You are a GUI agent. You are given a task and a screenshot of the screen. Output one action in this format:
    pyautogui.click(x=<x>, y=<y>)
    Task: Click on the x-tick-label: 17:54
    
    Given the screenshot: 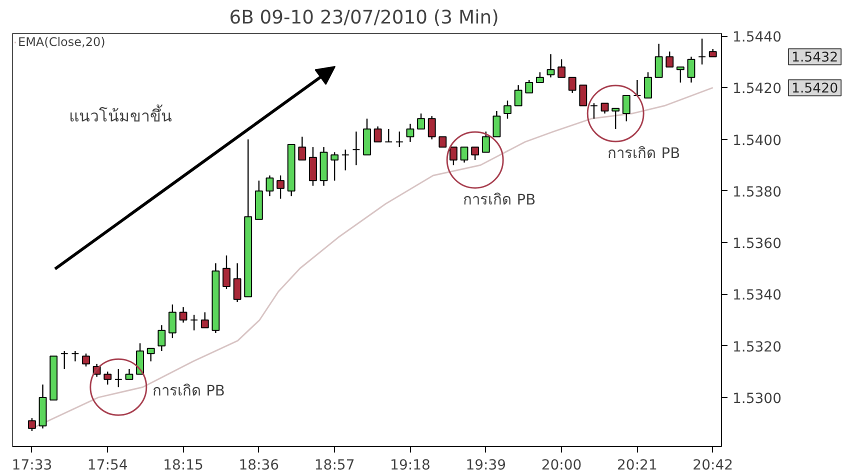 What is the action you would take?
    pyautogui.click(x=107, y=466)
    